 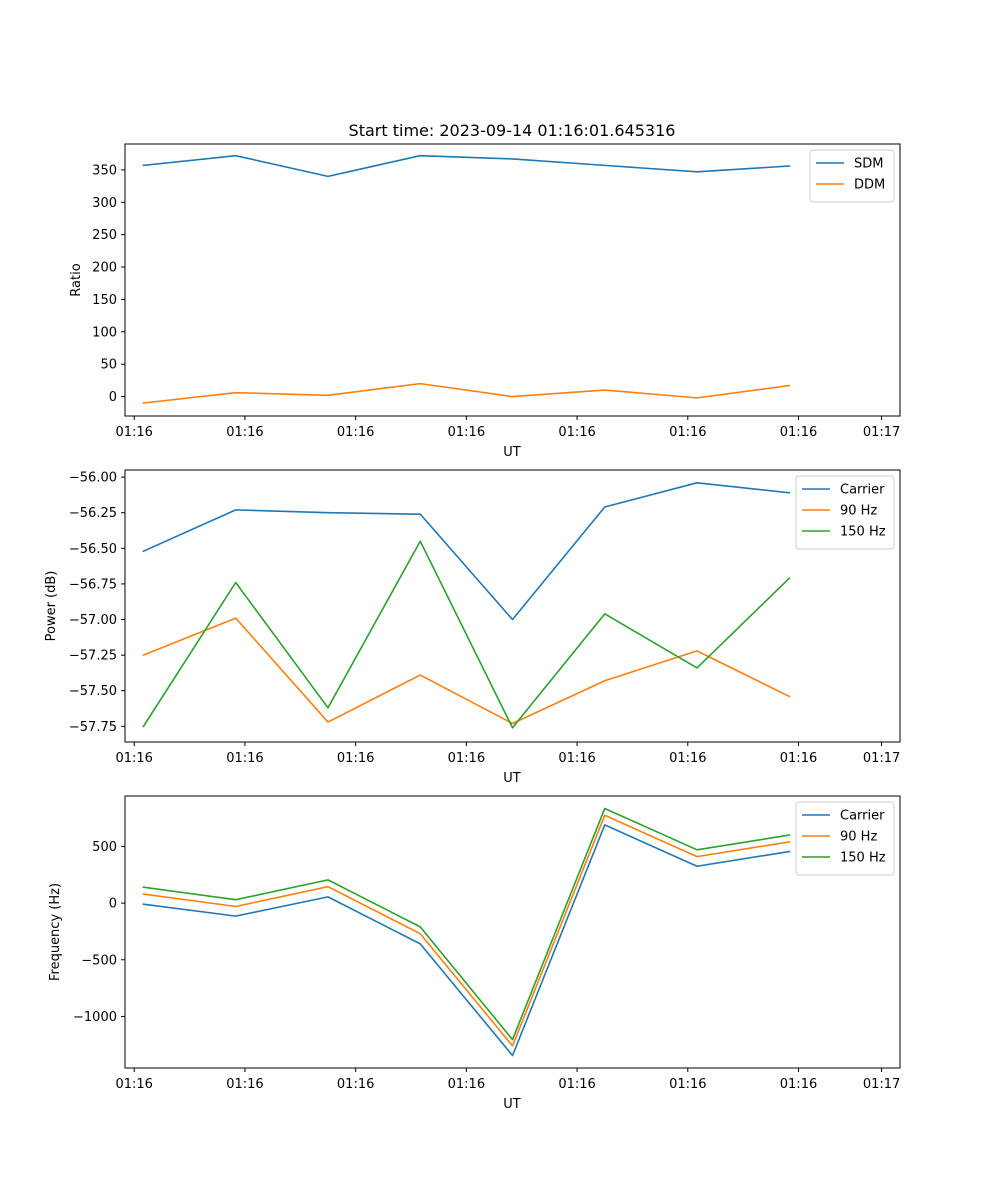 I want to click on legend: SDM DDM, so click(x=852, y=176).